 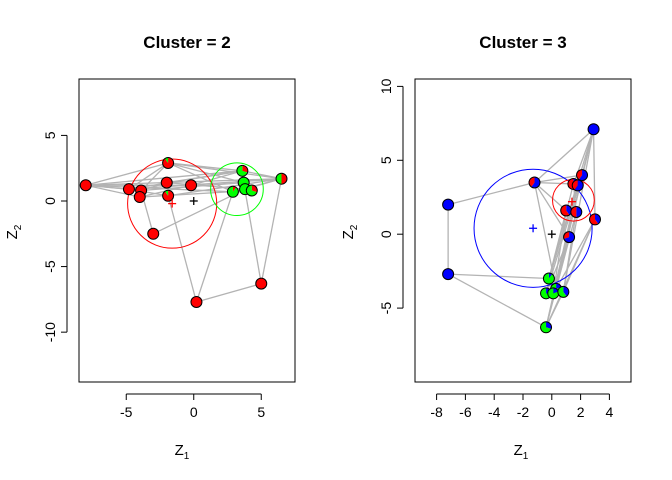 I want to click on y-axis-label: Z2, so click(x=14, y=231).